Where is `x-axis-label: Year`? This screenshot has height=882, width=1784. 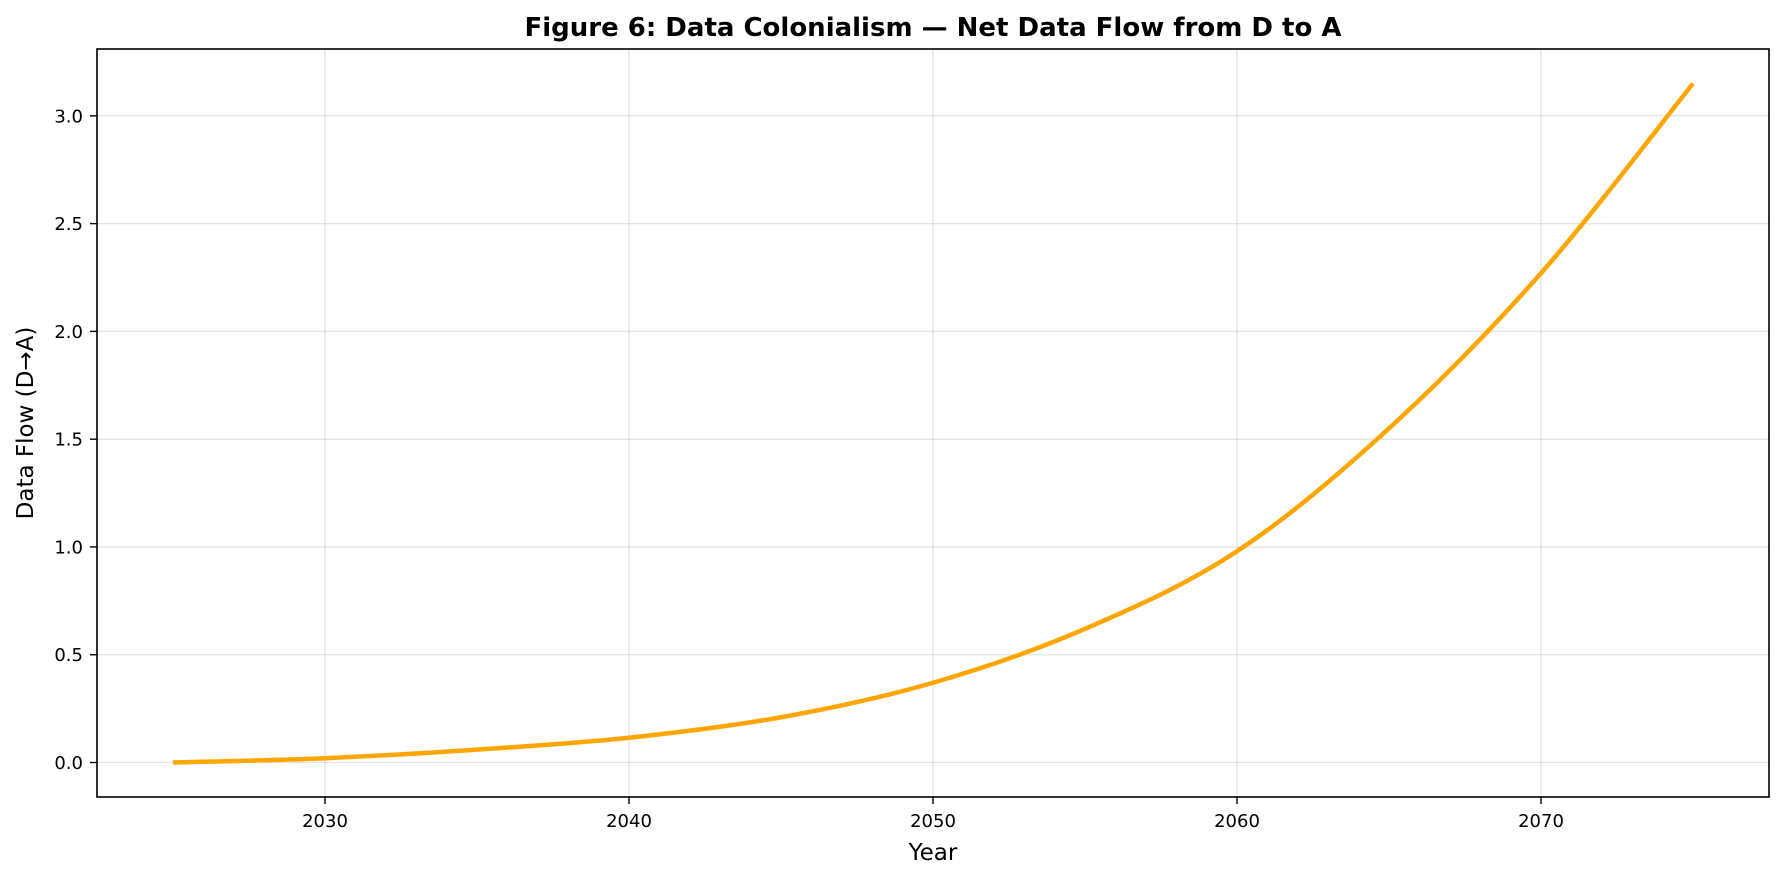 x-axis-label: Year is located at coordinates (933, 853).